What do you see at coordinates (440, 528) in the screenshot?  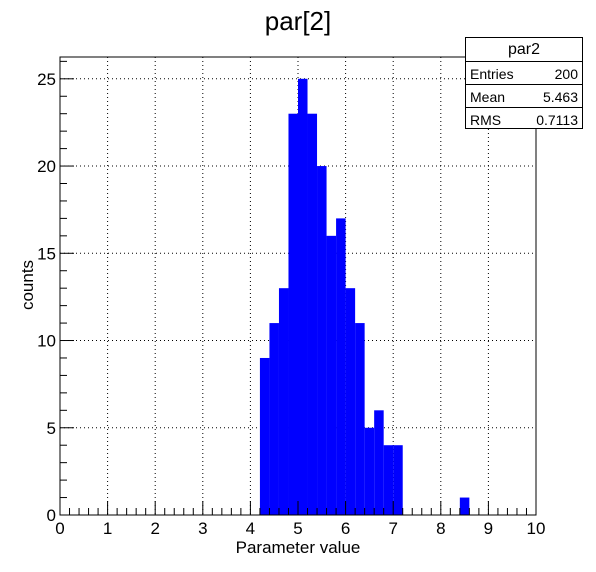 I see `x-tick-label: 8` at bounding box center [440, 528].